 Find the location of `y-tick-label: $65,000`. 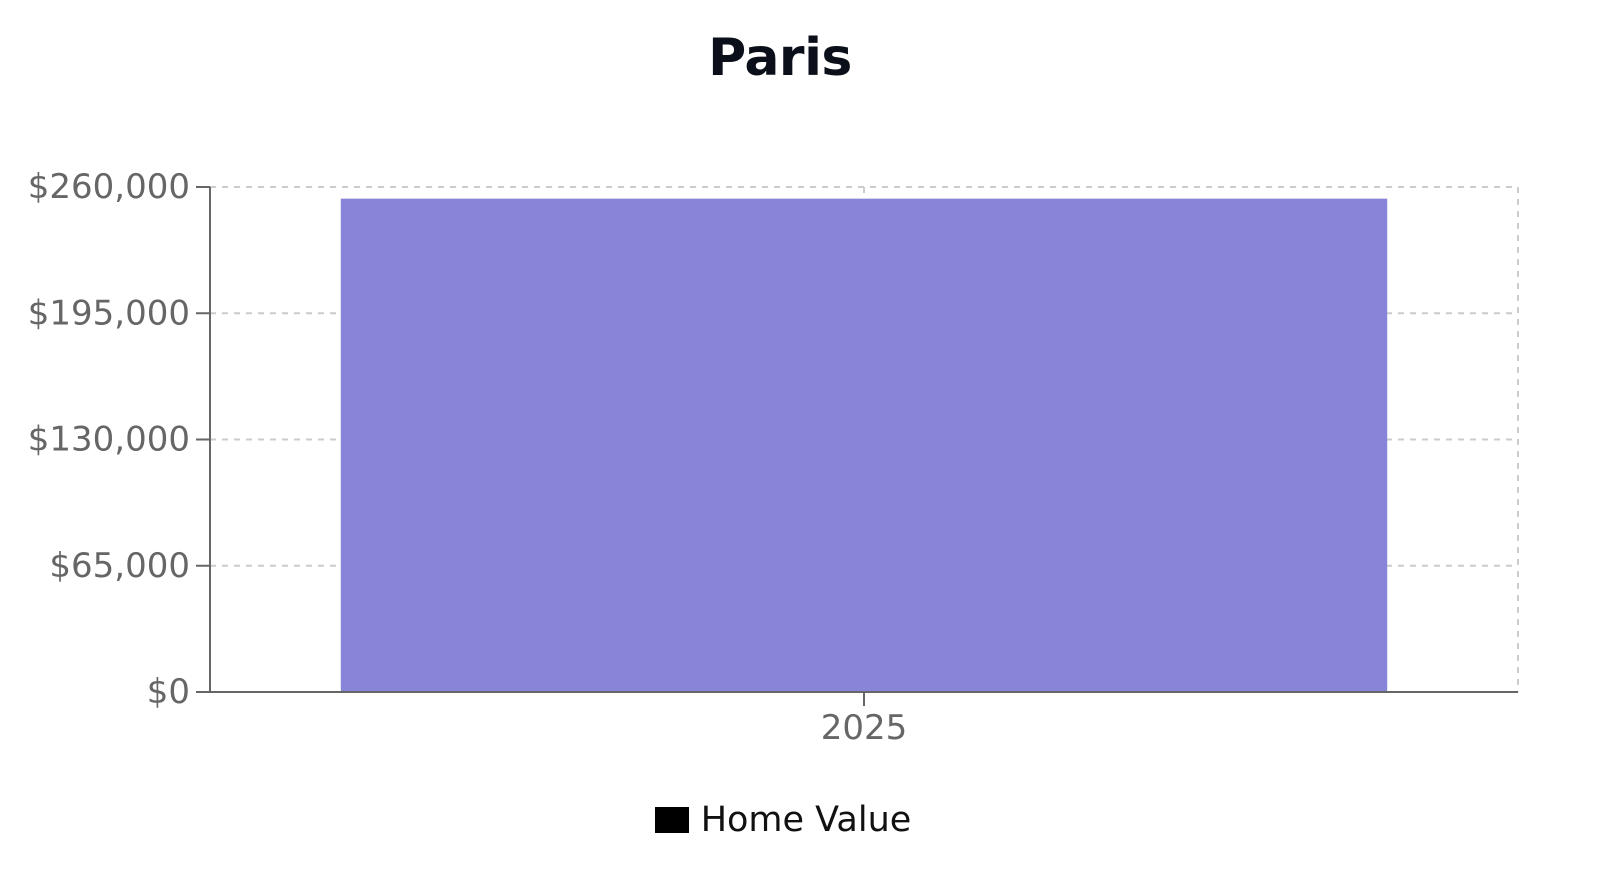

y-tick-label: $65,000 is located at coordinates (119, 566).